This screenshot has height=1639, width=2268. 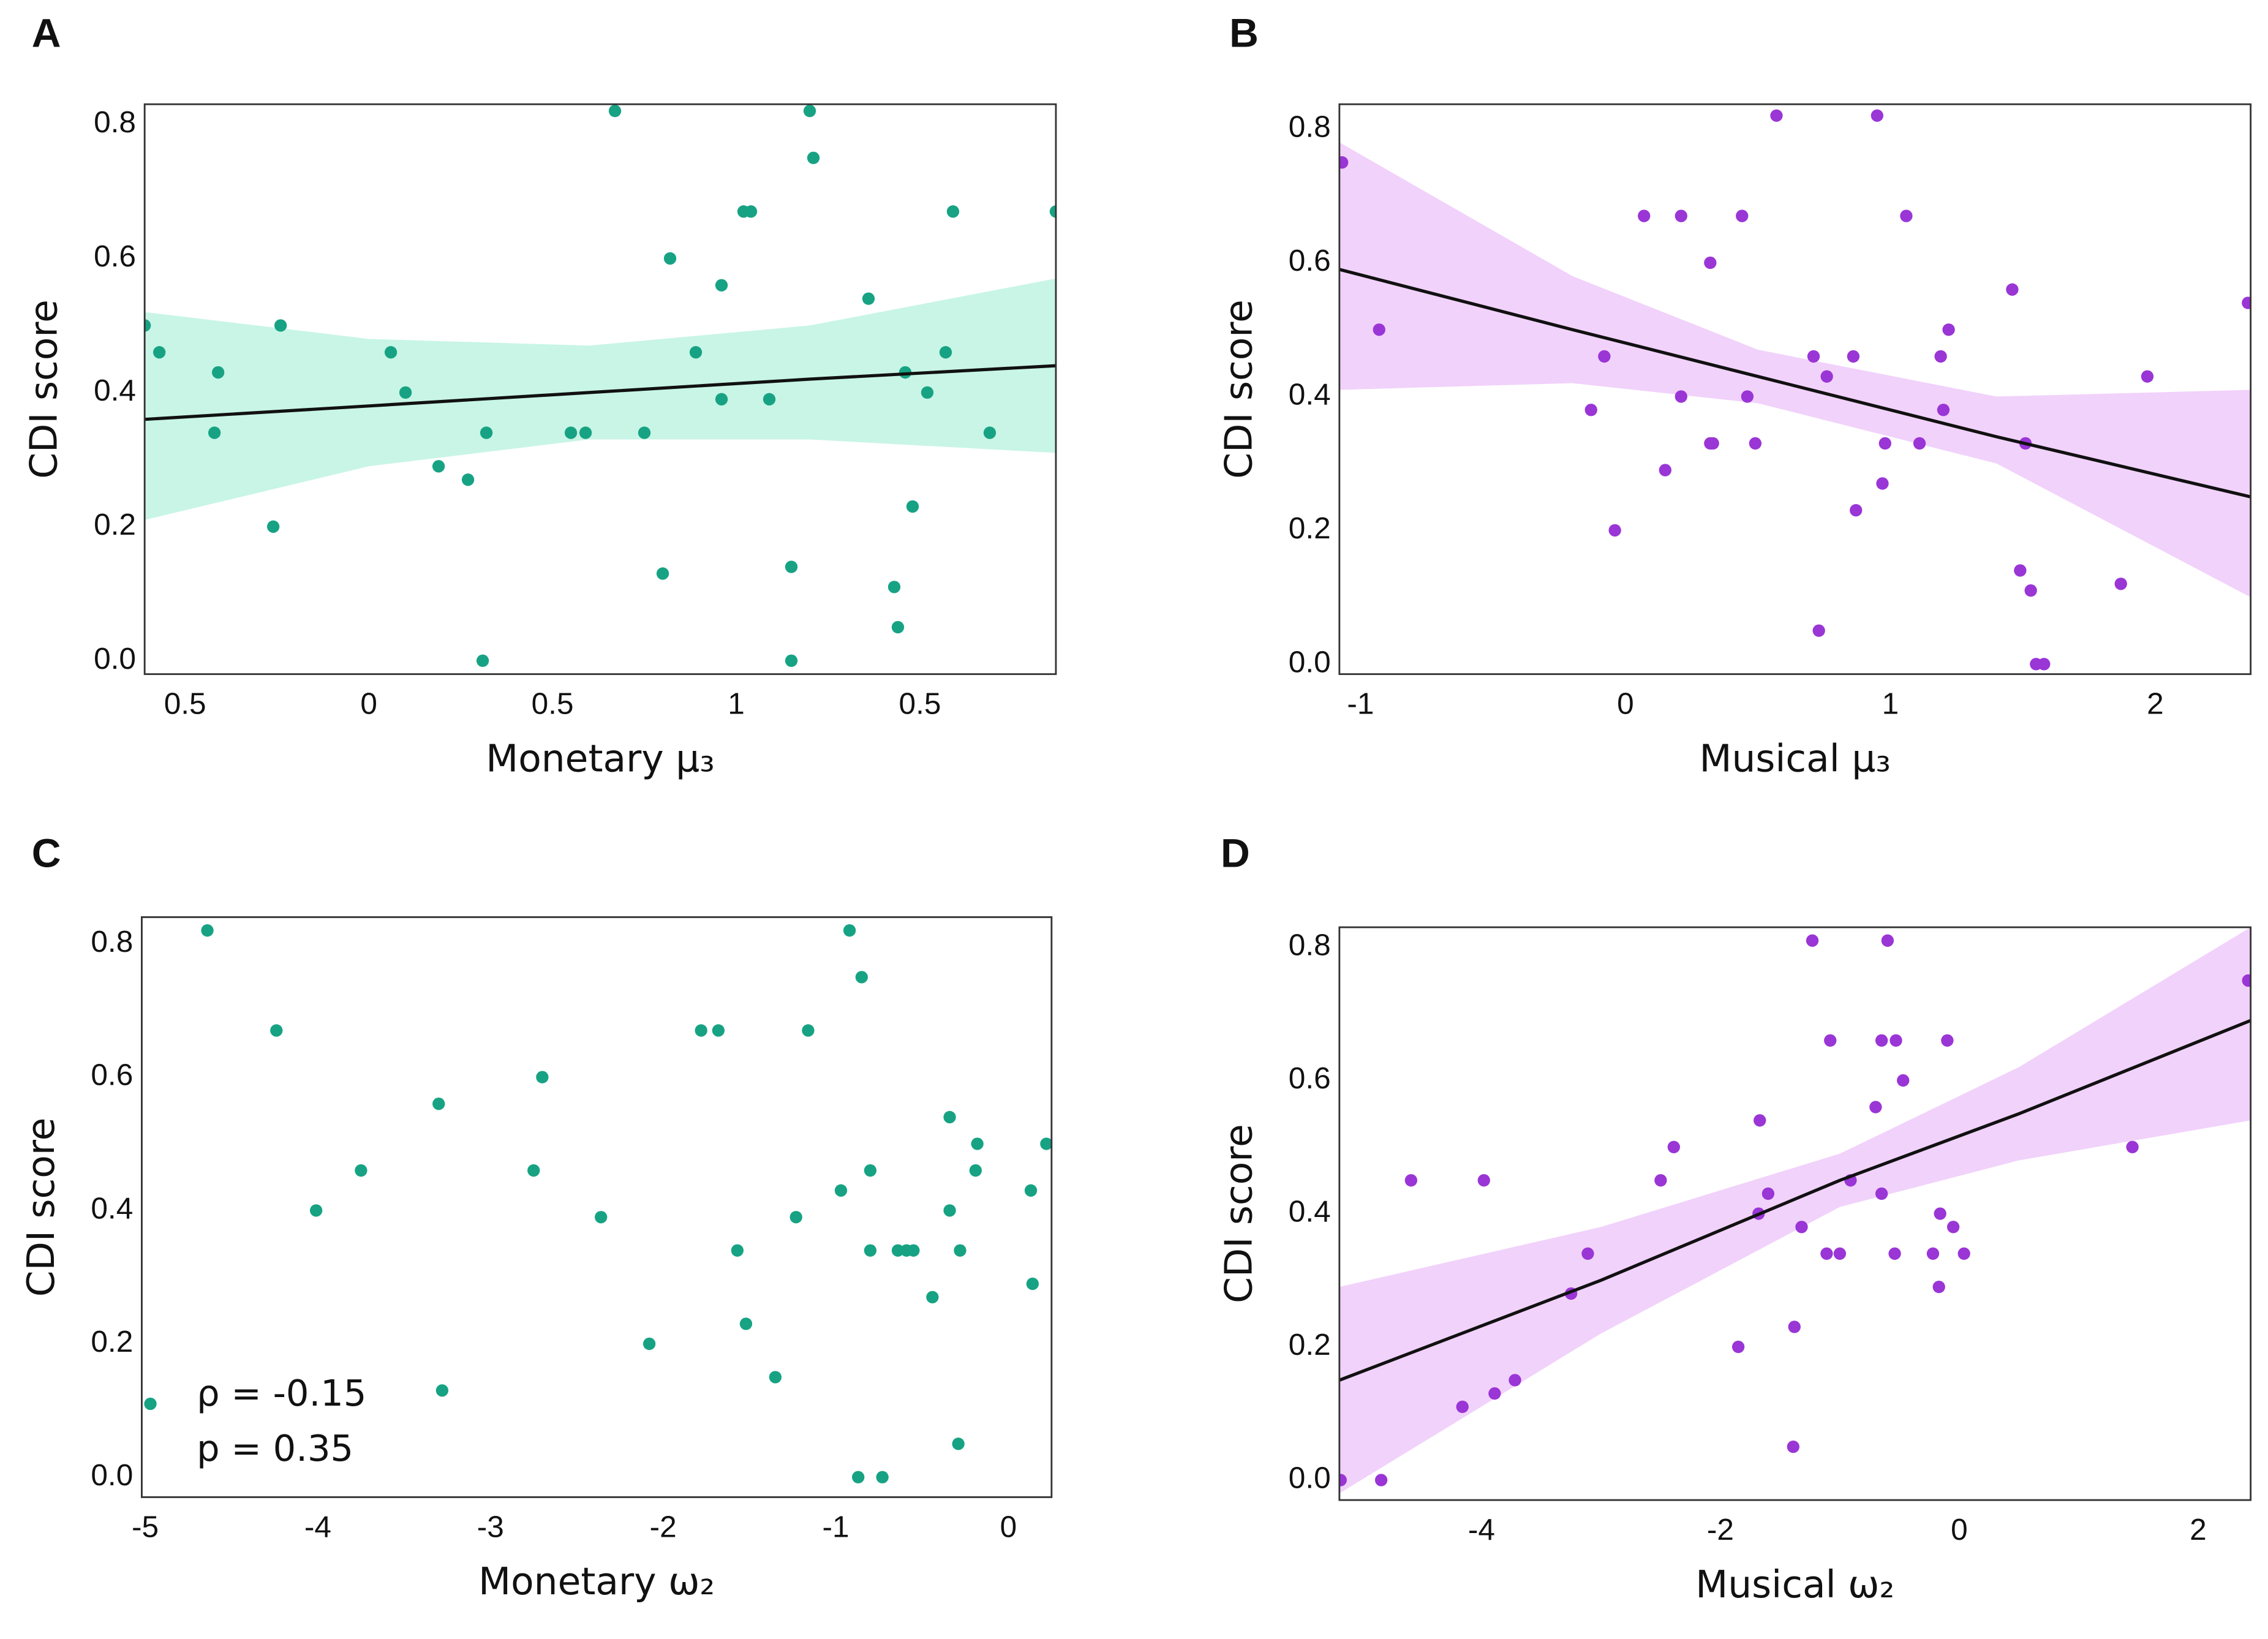 What do you see at coordinates (1795, 1200) in the screenshot?
I see `regression-line` at bounding box center [1795, 1200].